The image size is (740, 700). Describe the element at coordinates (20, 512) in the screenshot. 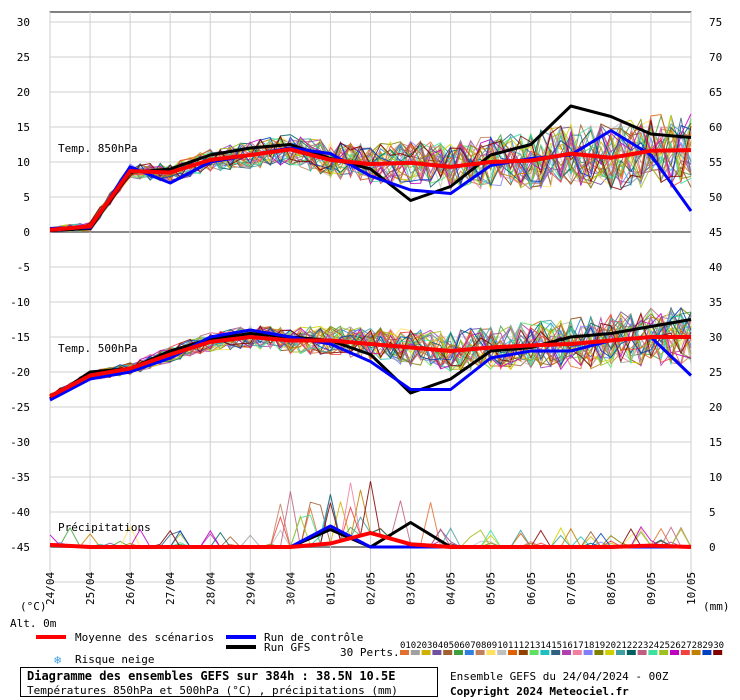

I see `left-tick-label: -40` at that location.